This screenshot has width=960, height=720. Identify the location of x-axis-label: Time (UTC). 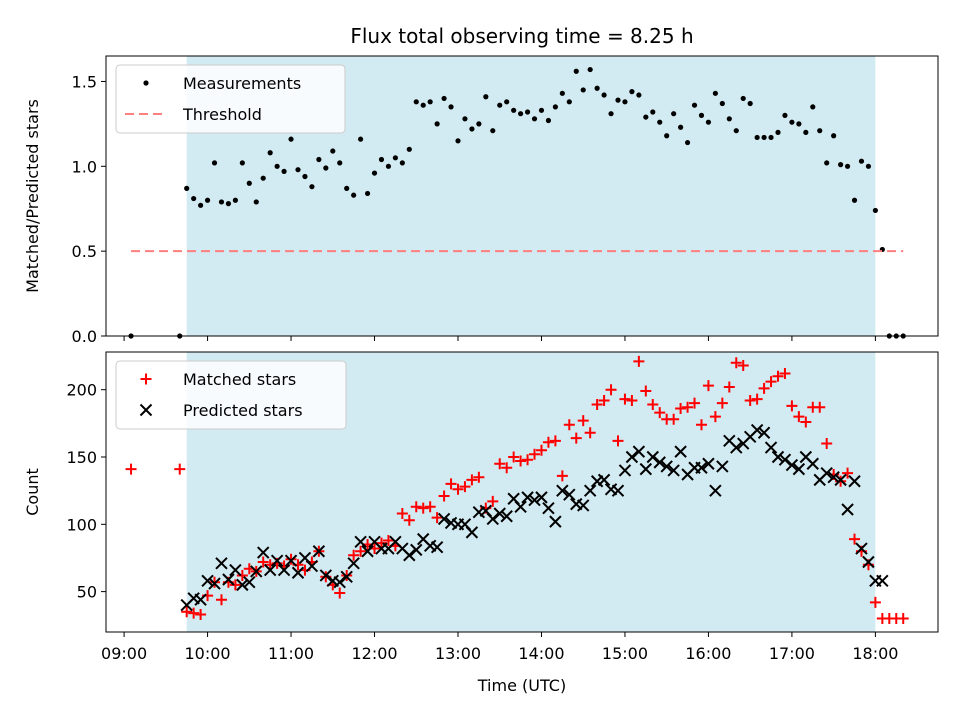
(521, 685).